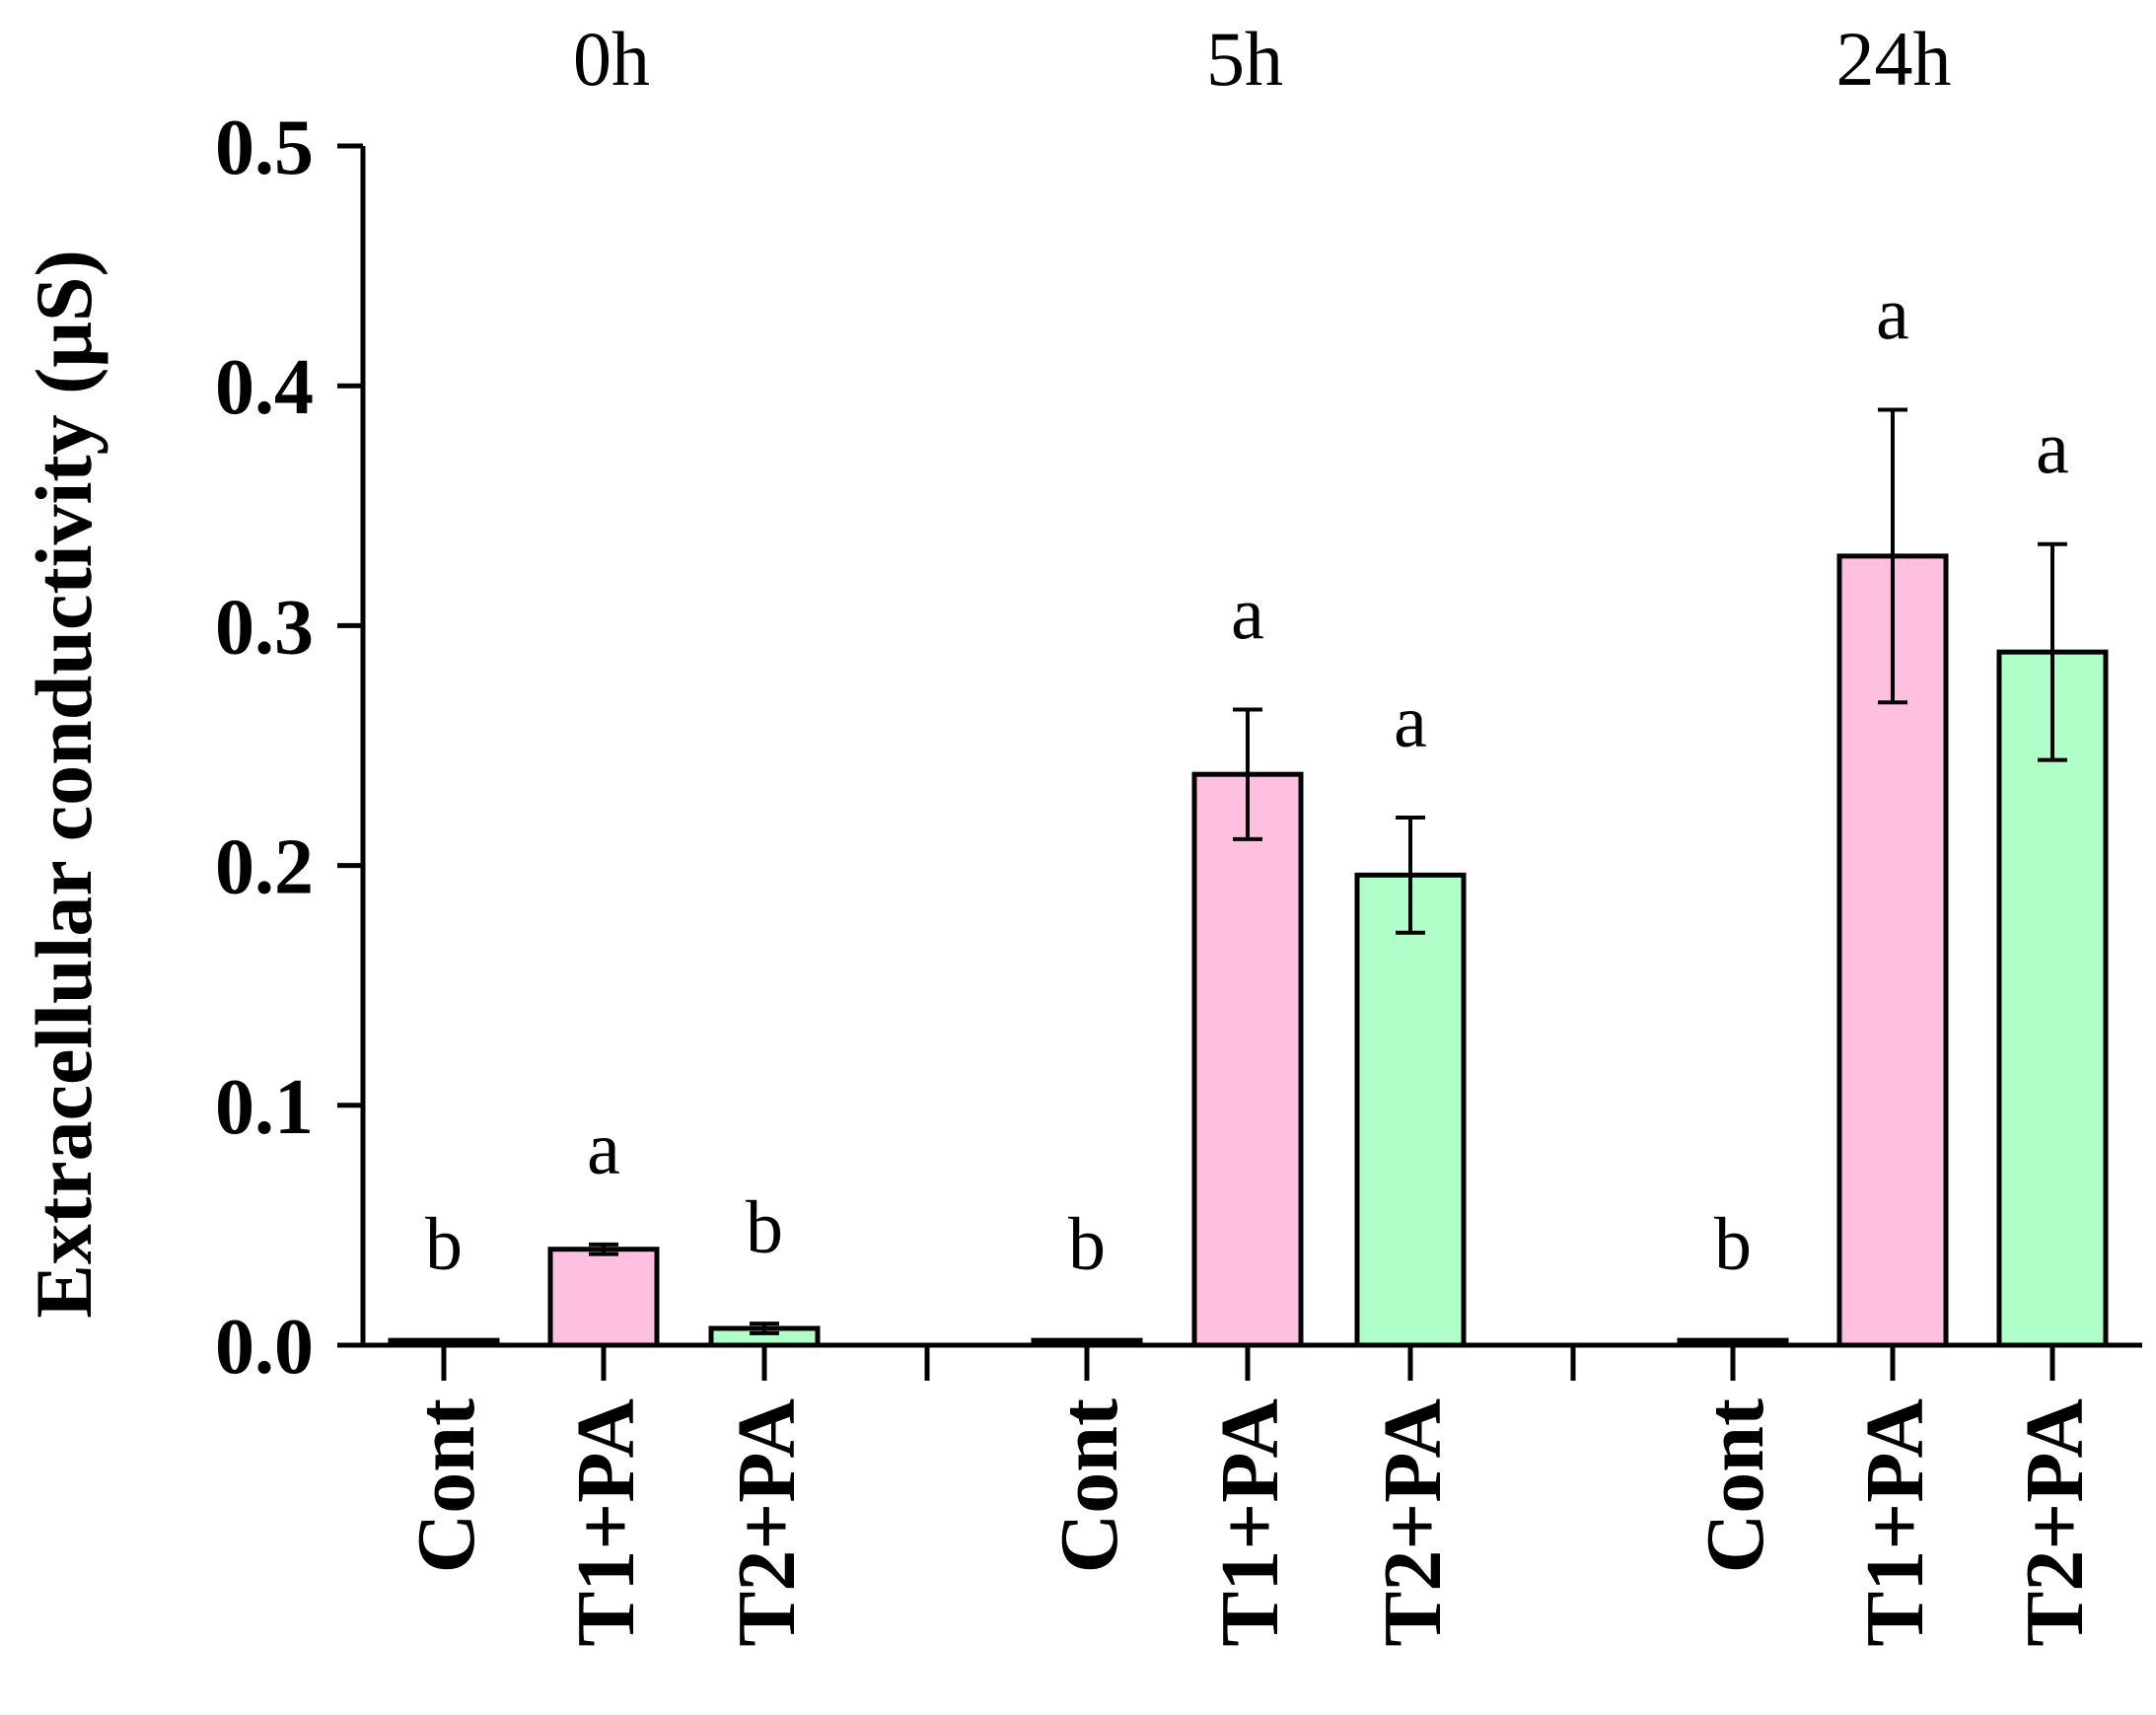 This screenshot has width=2156, height=1715. Describe the element at coordinates (63, 784) in the screenshot. I see `y-axis-title: Extracellular conductivity (μS)` at that location.